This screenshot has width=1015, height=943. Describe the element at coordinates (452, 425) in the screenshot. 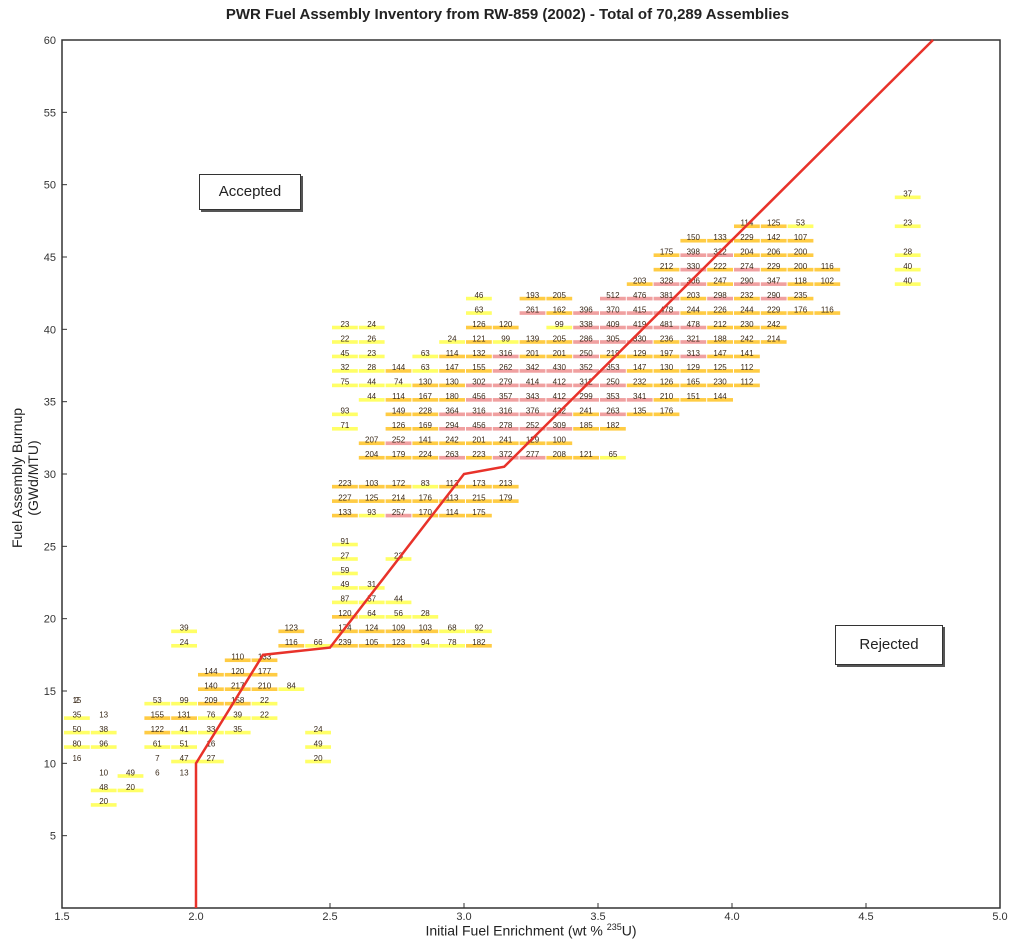

I see `cell-value-label: 294` at that location.